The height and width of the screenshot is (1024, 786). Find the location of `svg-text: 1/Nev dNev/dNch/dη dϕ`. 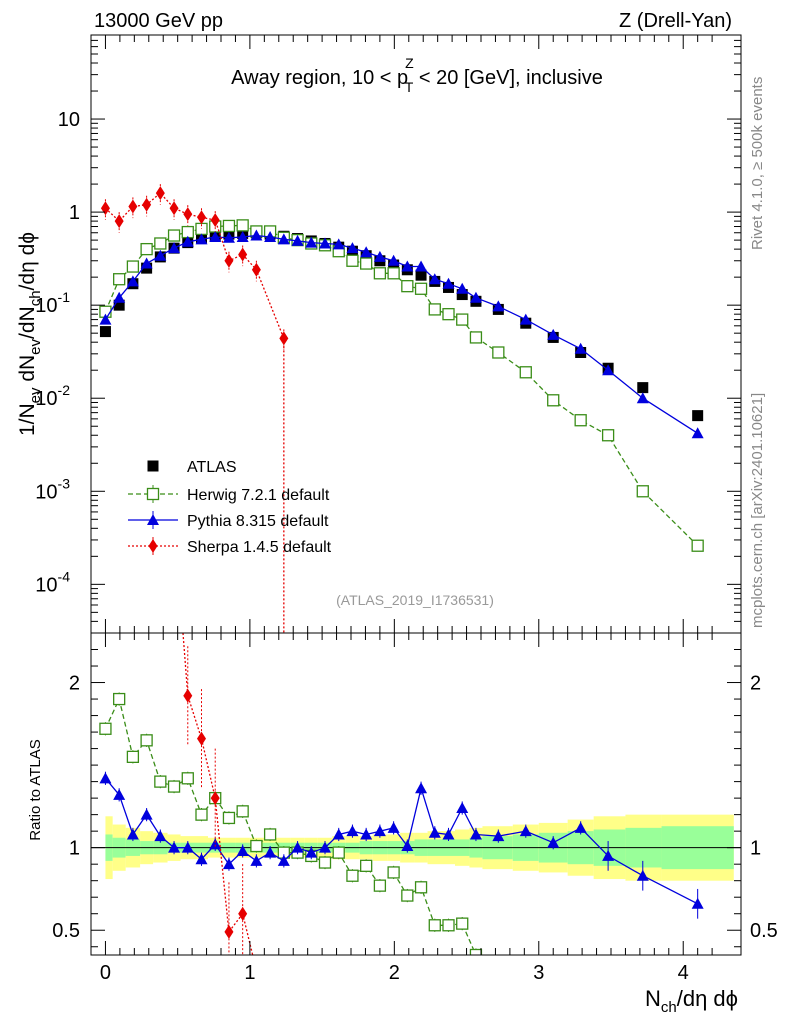

svg-text: 1/Nev dNev/dNch/dη dϕ is located at coordinates (30, 334).